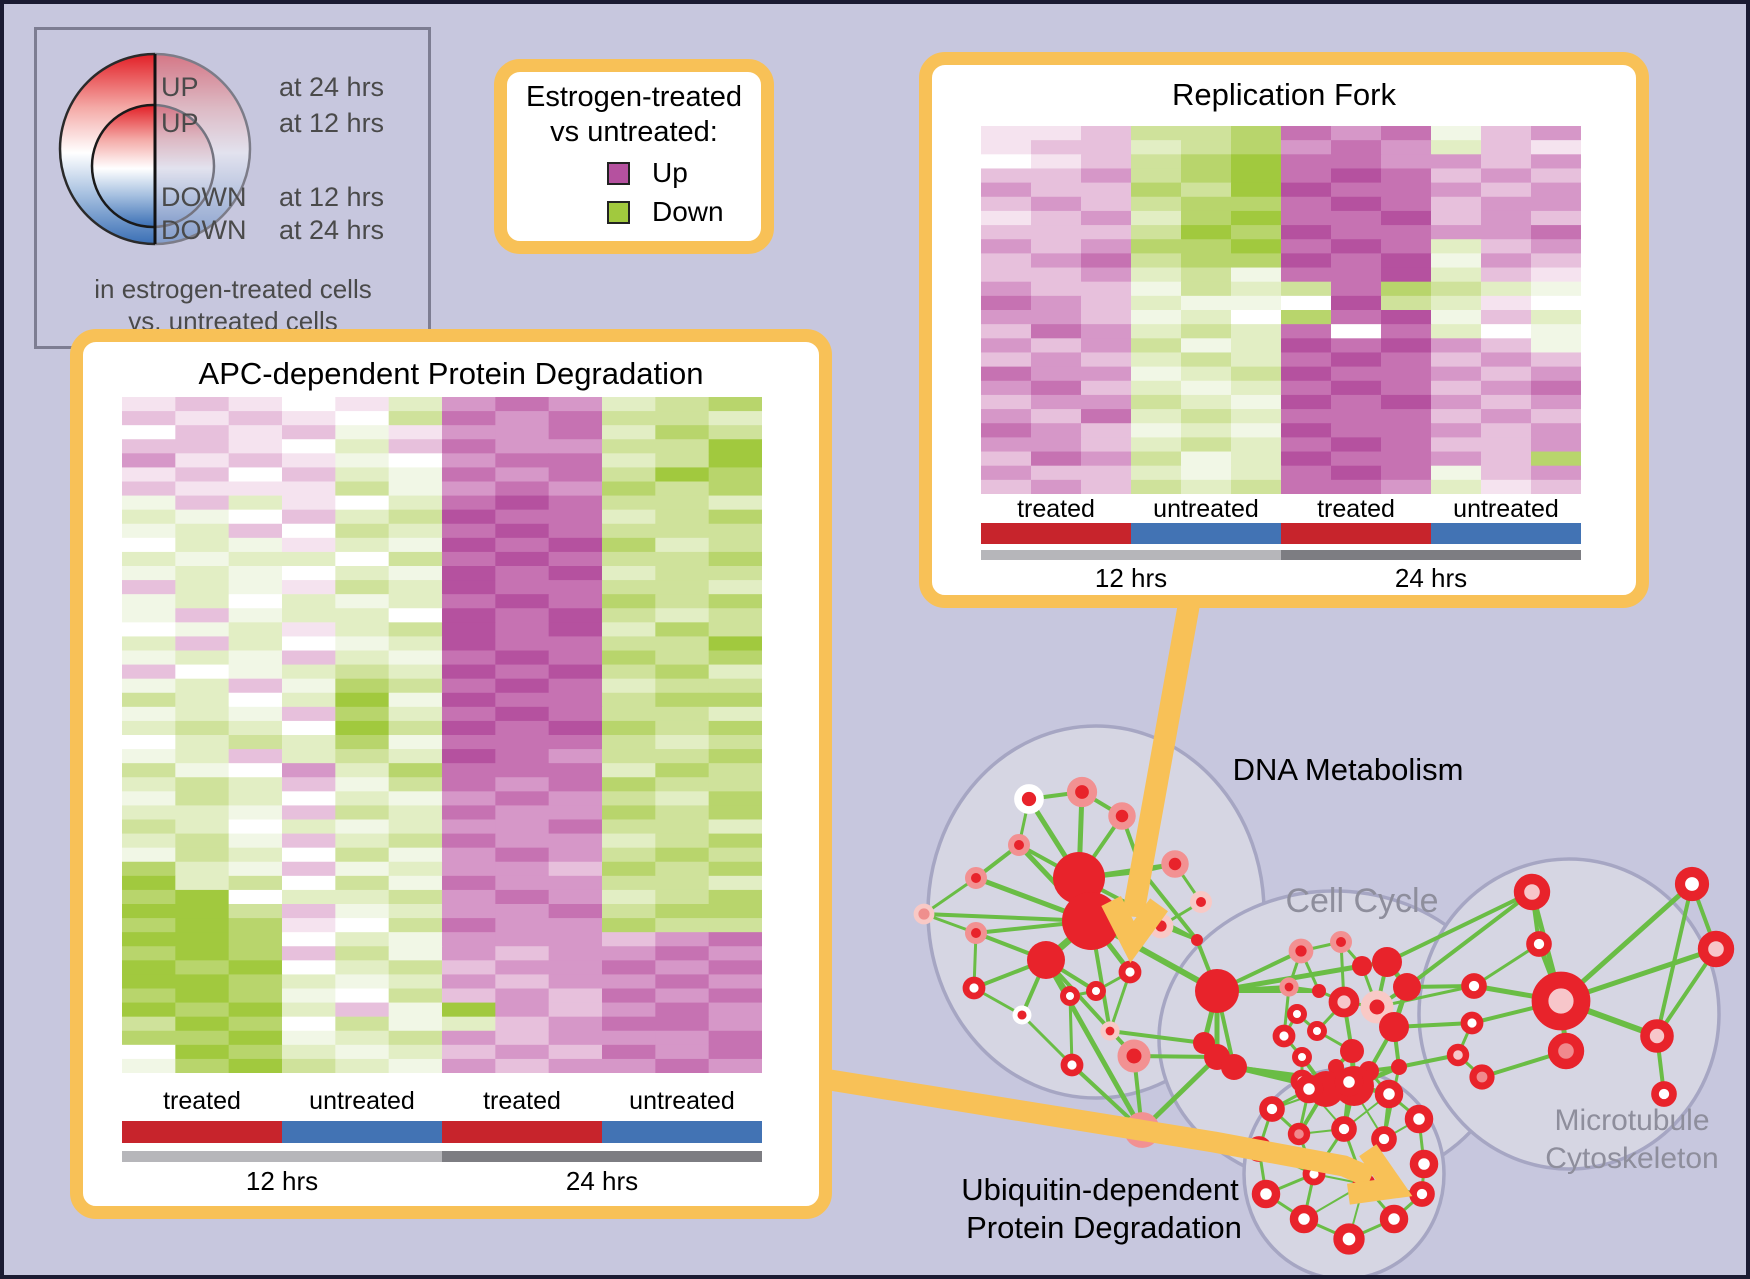 This screenshot has width=1750, height=1279. I want to click on color-key-item-up: Up, so click(684, 173).